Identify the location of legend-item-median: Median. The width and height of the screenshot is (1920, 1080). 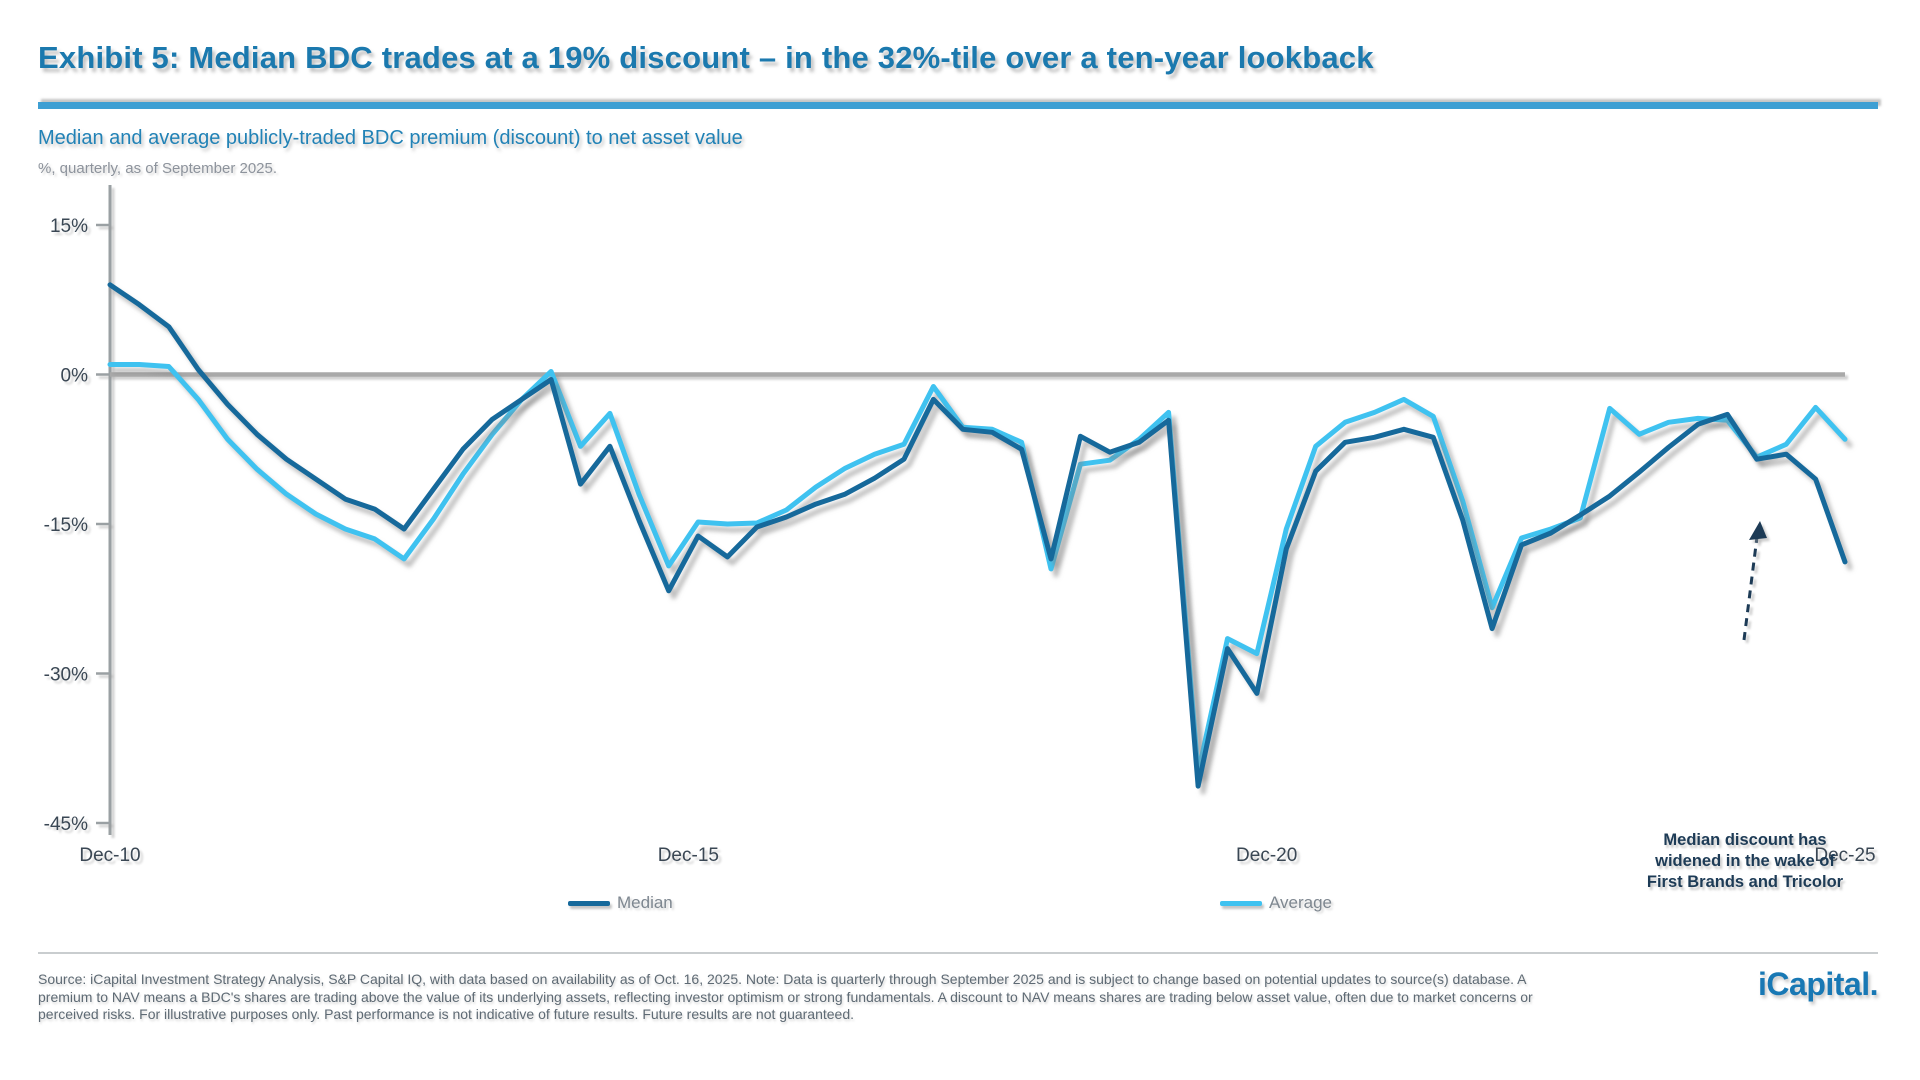
(620, 903).